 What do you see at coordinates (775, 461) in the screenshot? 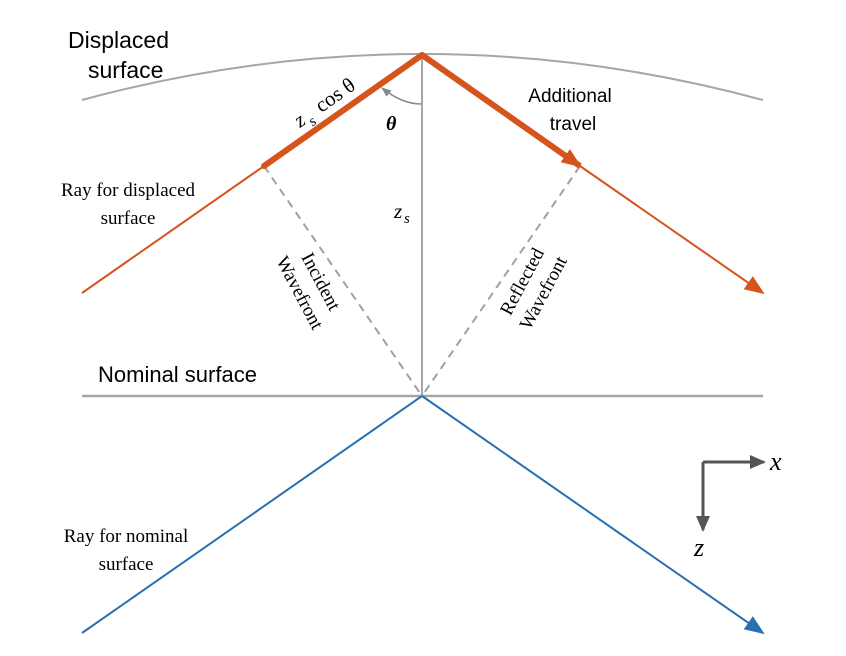
I see `x-axis-label: x` at bounding box center [775, 461].